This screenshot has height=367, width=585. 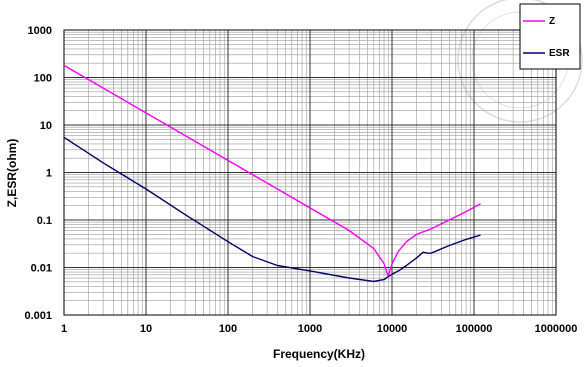 I want to click on y-tick-label: 10, so click(x=46, y=126).